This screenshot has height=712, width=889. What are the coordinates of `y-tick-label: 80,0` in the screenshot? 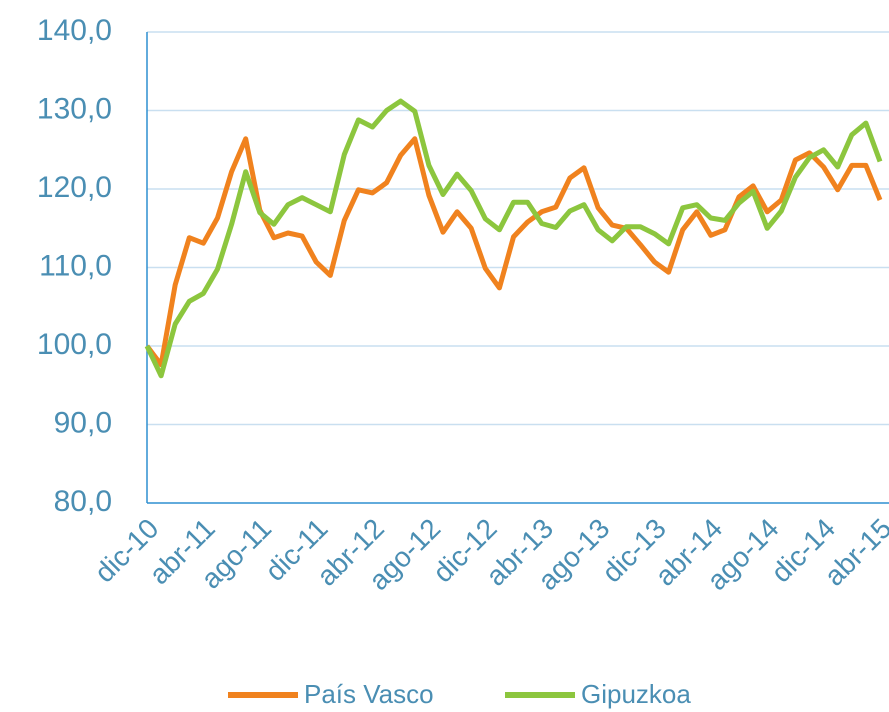 It's located at (83, 501).